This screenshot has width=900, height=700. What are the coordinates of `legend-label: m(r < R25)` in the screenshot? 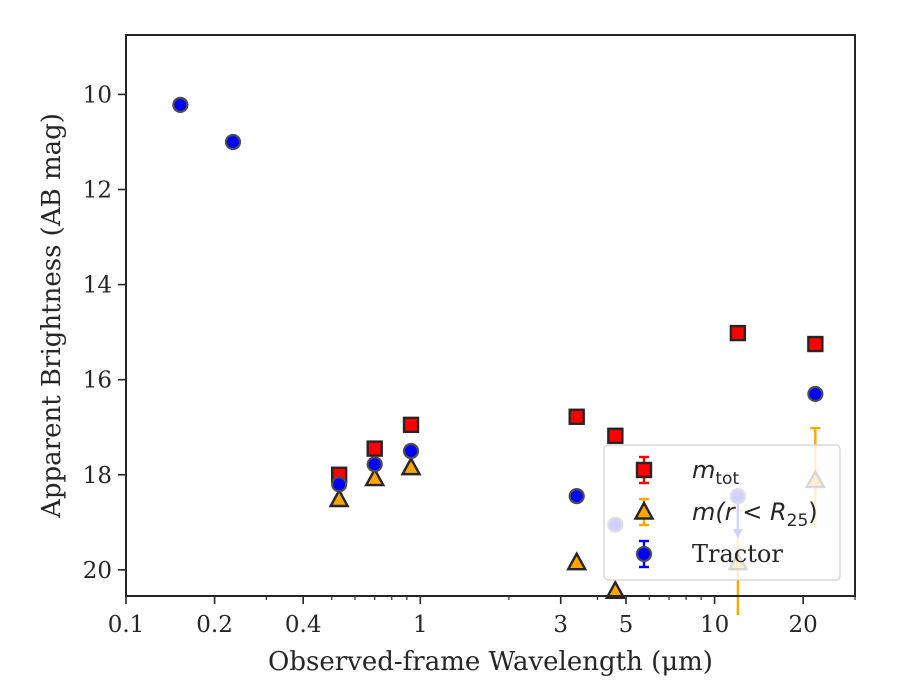 It's located at (755, 514).